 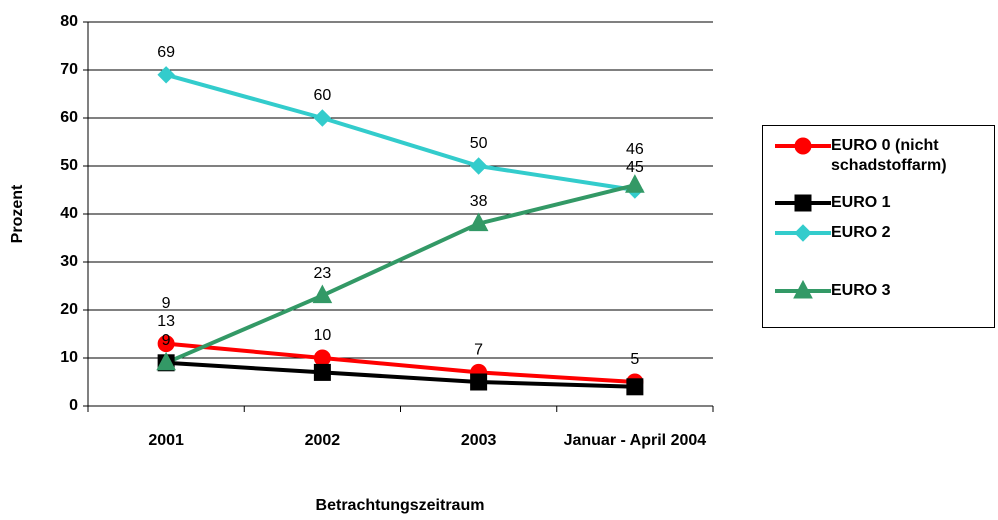 What do you see at coordinates (478, 440) in the screenshot?
I see `x-tick-label: 2003` at bounding box center [478, 440].